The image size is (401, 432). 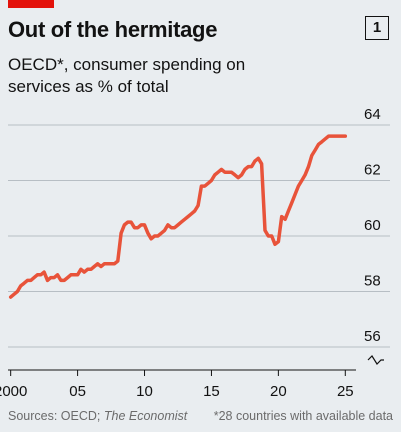 I want to click on y-tick-label-64: 64, so click(x=372, y=114).